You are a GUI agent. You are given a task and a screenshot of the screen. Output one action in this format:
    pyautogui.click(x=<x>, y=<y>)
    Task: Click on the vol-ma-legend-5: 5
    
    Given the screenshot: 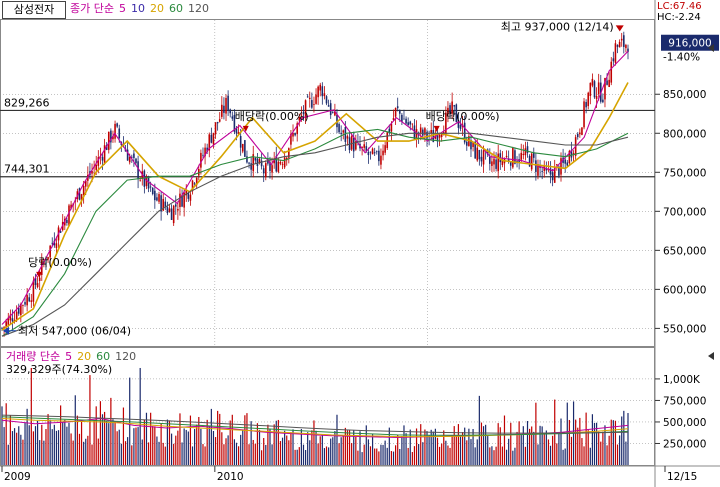 What is the action you would take?
    pyautogui.click(x=69, y=356)
    